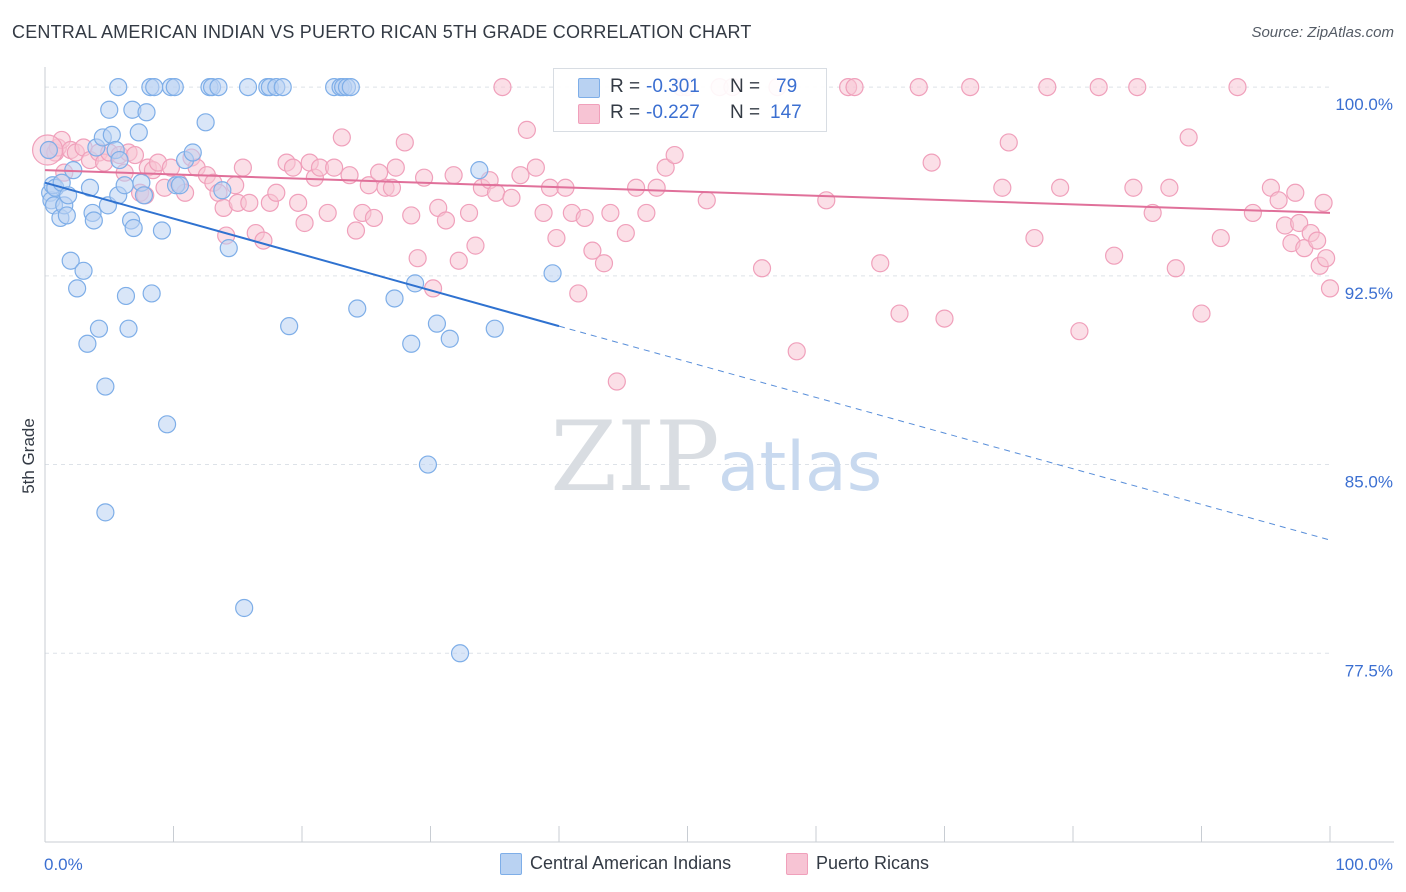 This screenshot has height=892, width=1406. I want to click on bottom-legend-swatch-blue, so click(511, 864).